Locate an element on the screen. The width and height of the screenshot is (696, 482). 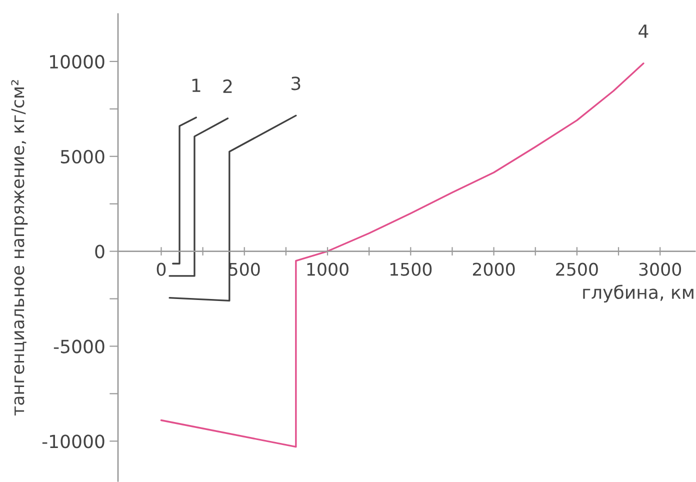
y-tick-label: -5000 is located at coordinates (79, 347).